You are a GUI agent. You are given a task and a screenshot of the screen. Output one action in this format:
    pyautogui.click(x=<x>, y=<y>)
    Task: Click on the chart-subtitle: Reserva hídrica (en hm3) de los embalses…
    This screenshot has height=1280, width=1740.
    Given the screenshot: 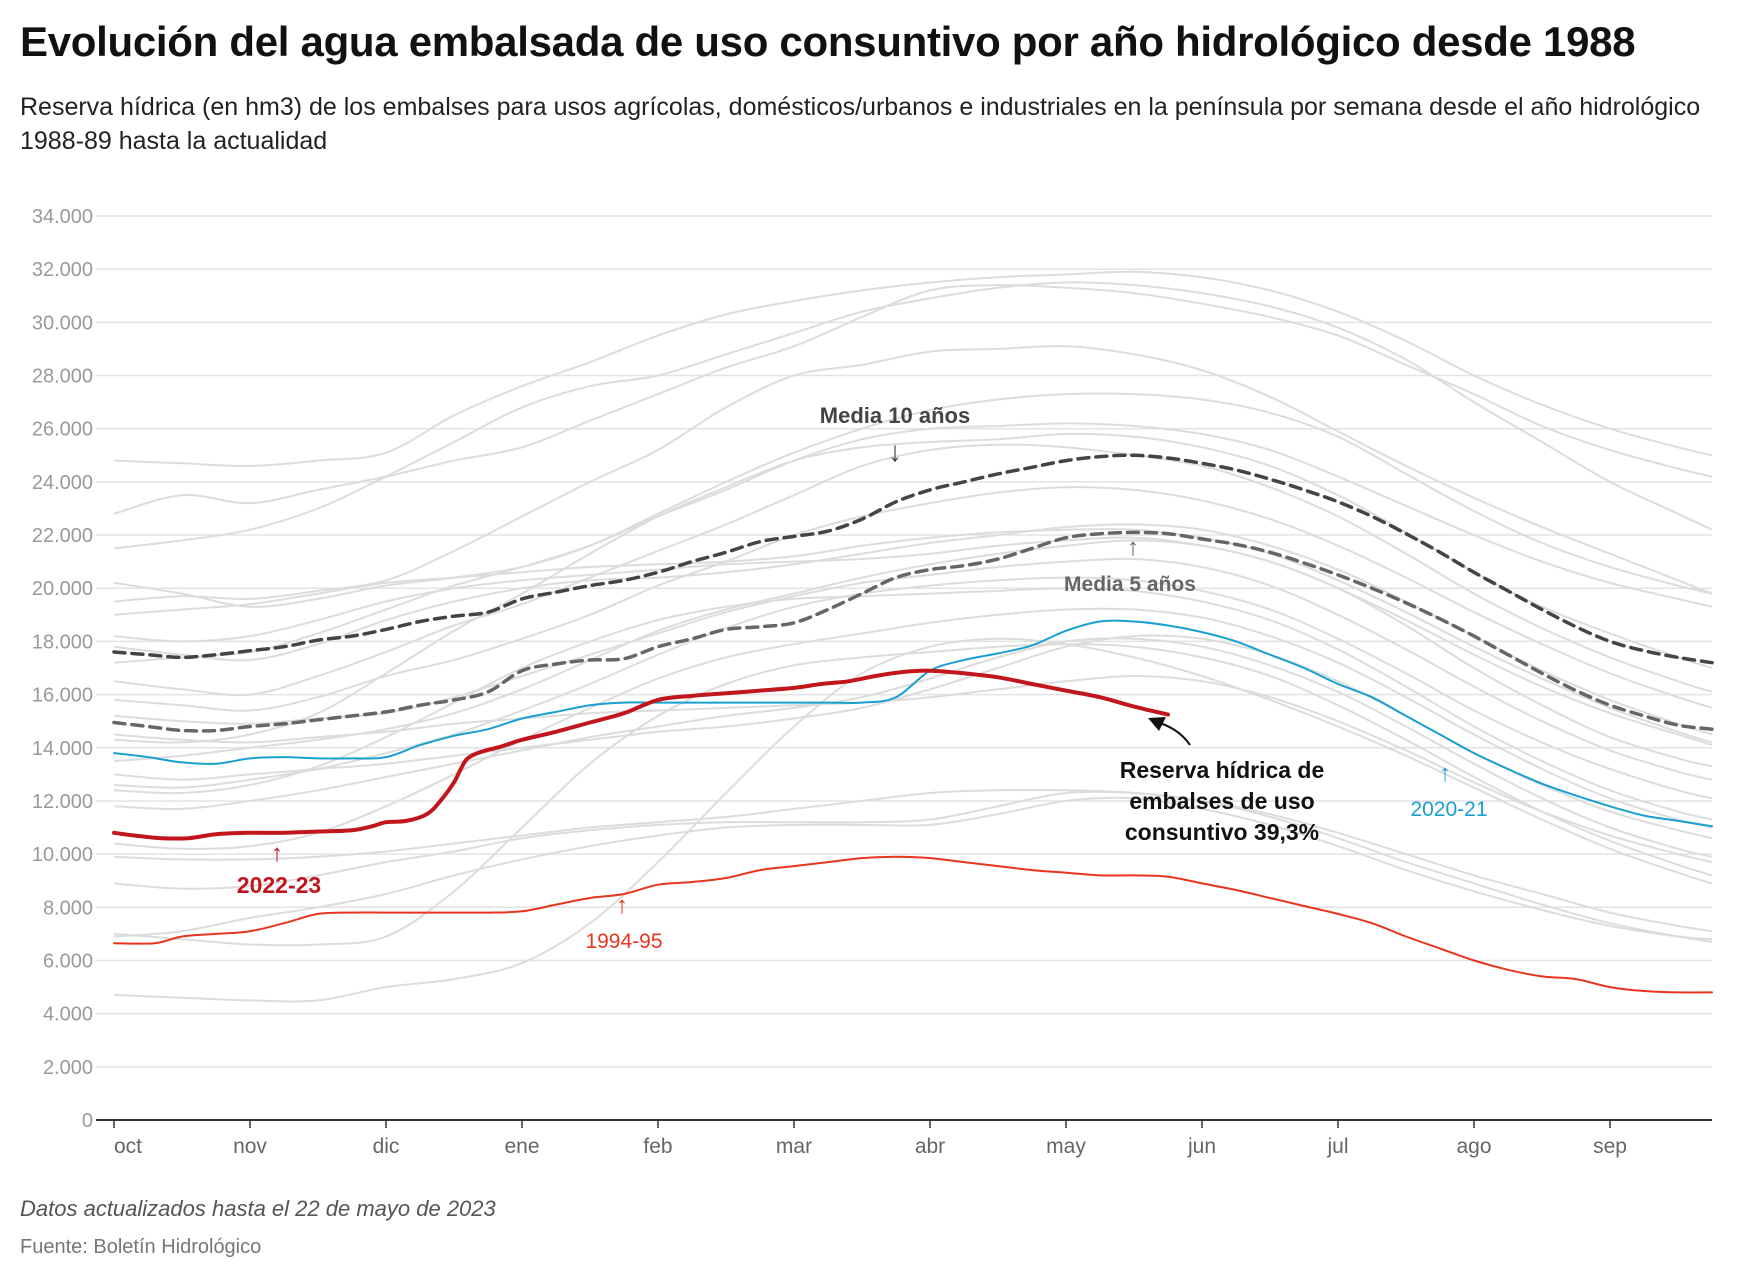 What is the action you would take?
    pyautogui.click(x=860, y=124)
    